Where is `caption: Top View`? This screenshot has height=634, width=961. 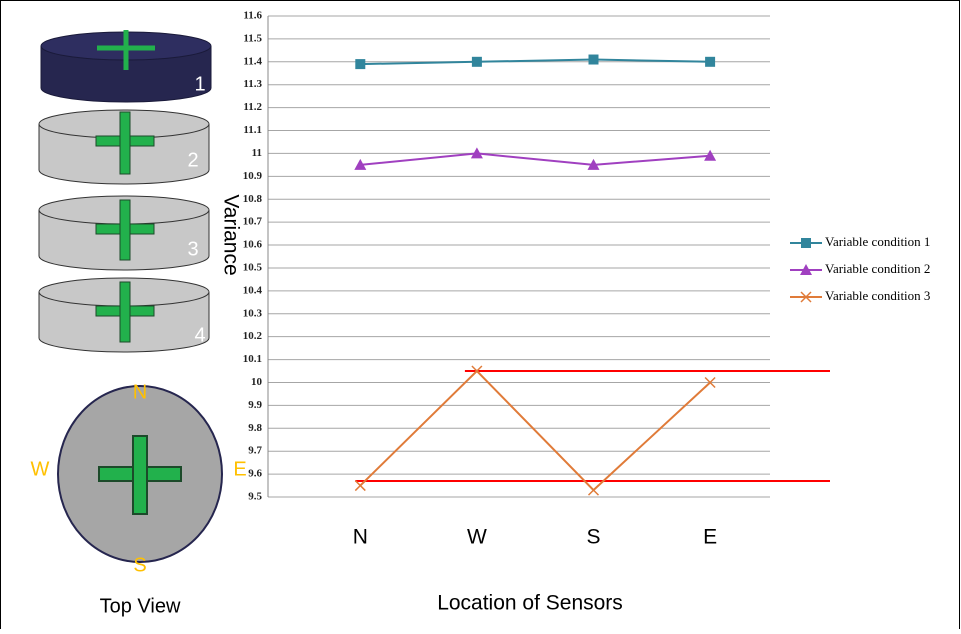
caption: Top View is located at coordinates (140, 606).